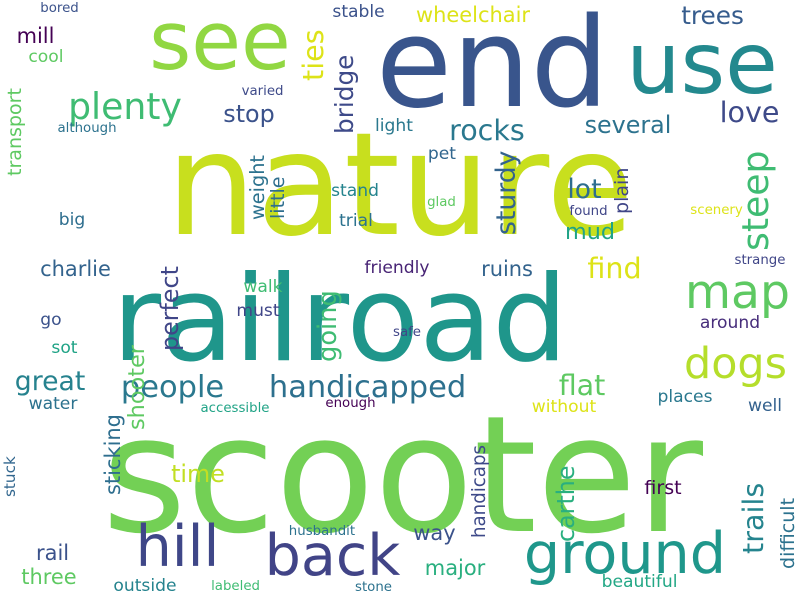  Describe the element at coordinates (257, 187) in the screenshot. I see `word-weight: weight` at that location.